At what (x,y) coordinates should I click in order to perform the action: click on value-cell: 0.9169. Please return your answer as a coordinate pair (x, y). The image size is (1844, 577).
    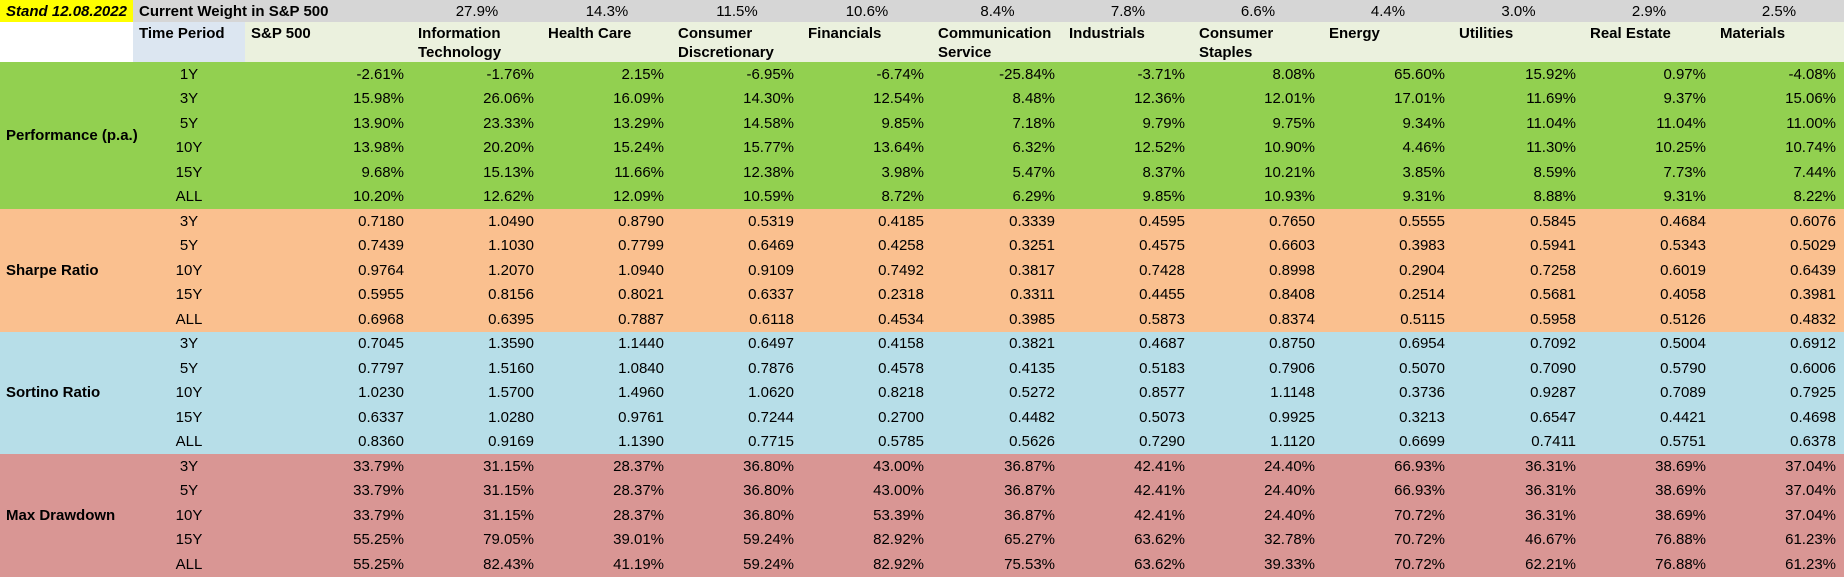
    Looking at the image, I should click on (477, 441).